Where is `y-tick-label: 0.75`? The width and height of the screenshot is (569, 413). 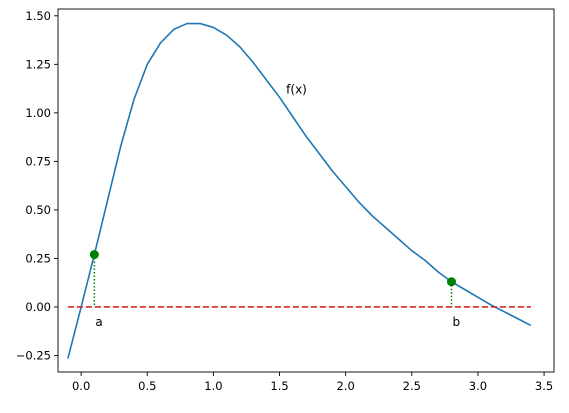 y-tick-label: 0.75 is located at coordinates (38, 161).